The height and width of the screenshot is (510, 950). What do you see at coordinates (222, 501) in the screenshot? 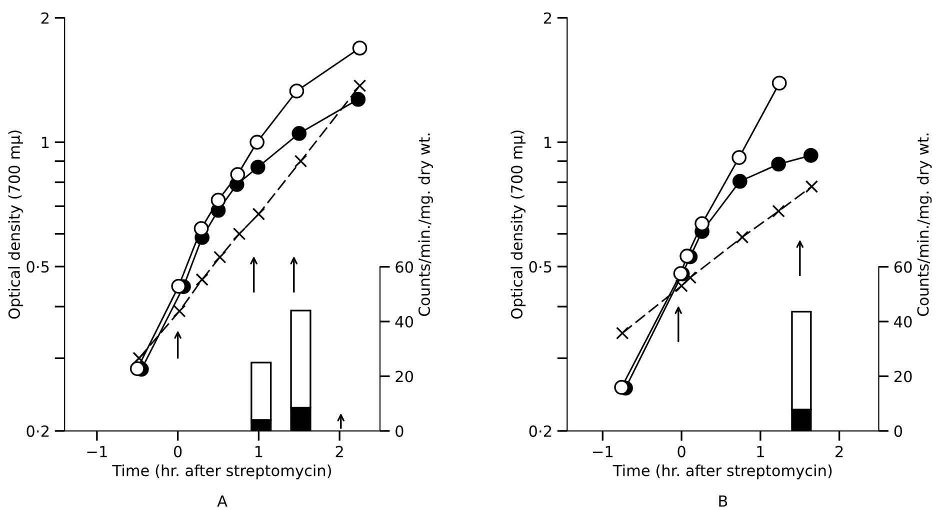
I see `text: A` at bounding box center [222, 501].